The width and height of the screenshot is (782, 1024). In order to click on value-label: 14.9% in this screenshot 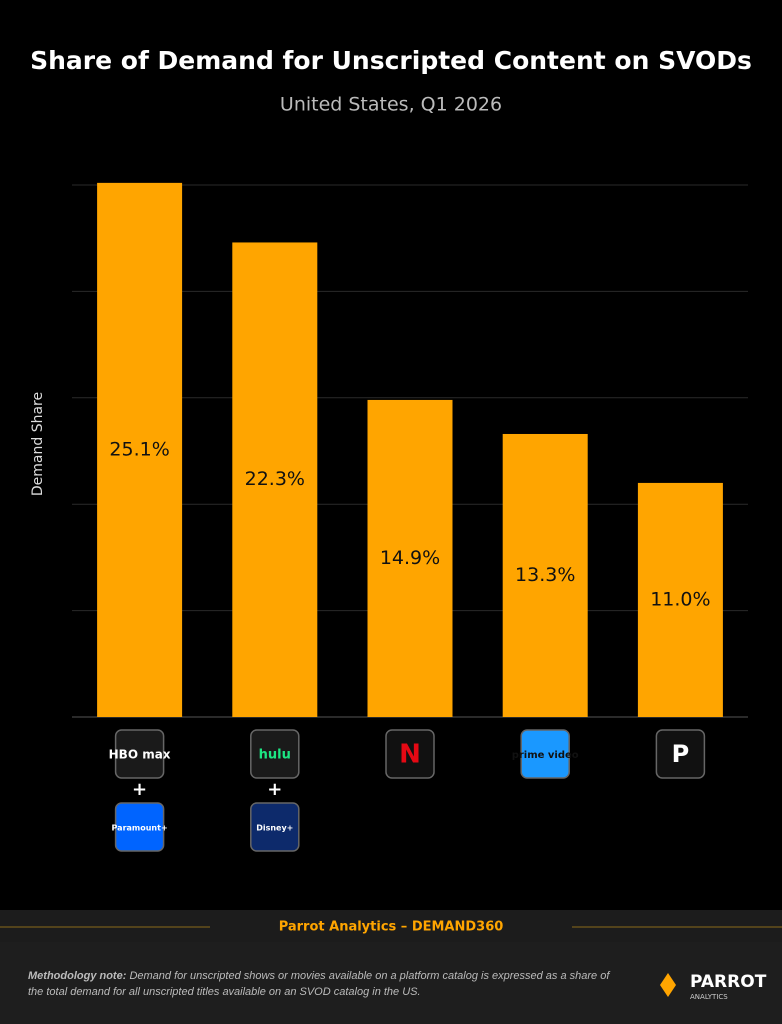, I will do `click(410, 558)`.